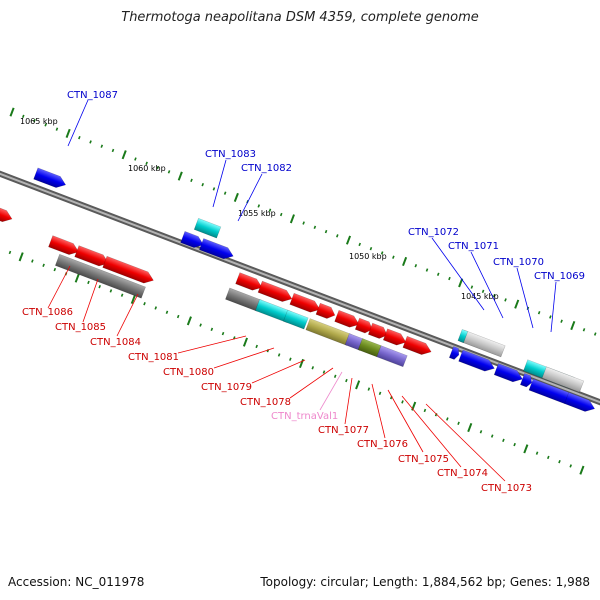 This screenshot has width=600, height=600. Describe the element at coordinates (343, 430) in the screenshot. I see `label-ctn-1077: CTN_1077` at that location.